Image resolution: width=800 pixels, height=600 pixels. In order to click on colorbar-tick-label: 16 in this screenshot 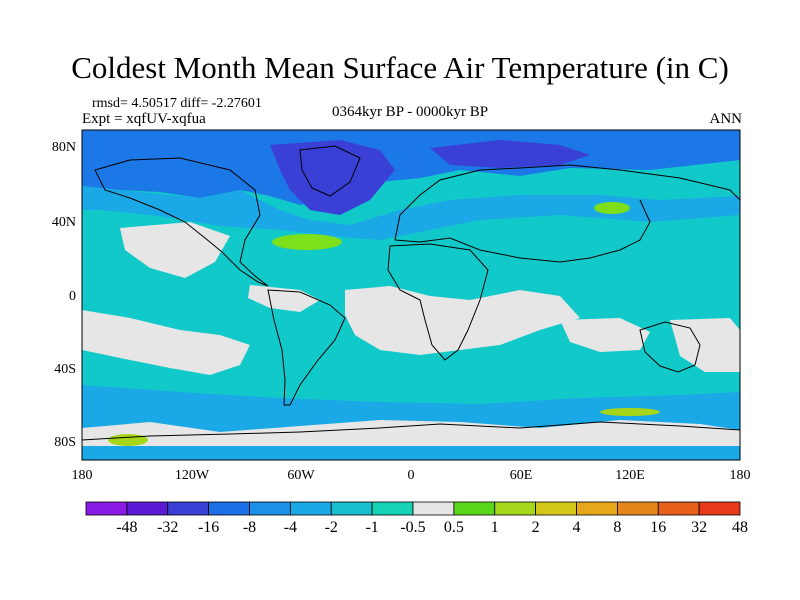, I will do `click(658, 527)`.